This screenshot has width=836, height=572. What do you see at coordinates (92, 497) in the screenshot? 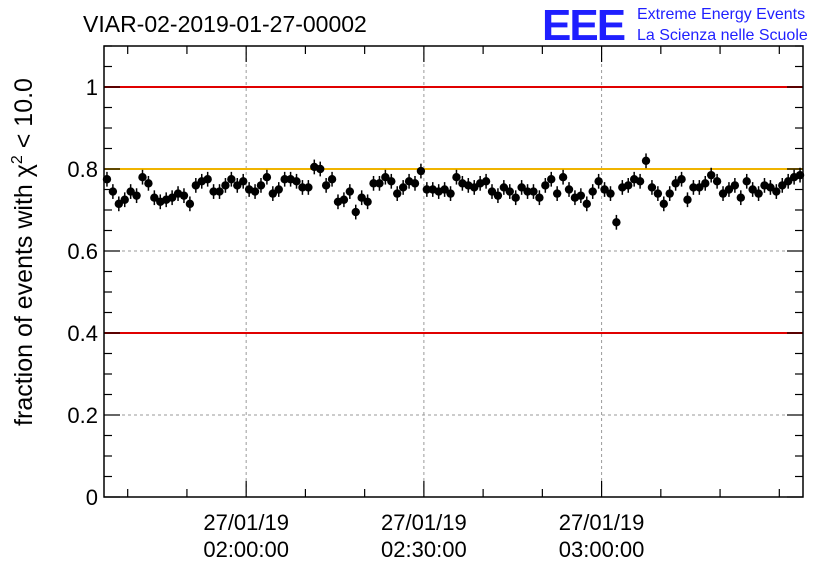
I see `y-tick-label: 0` at bounding box center [92, 497].